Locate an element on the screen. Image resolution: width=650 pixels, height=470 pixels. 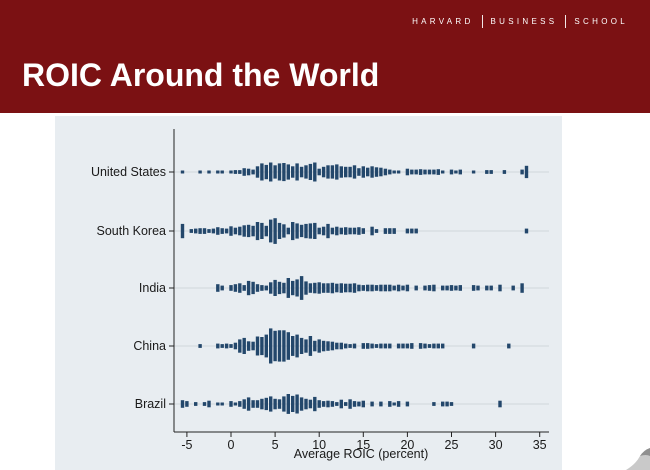
category-labels: United States South Korea India China Brazil is located at coordinates (128, 288).